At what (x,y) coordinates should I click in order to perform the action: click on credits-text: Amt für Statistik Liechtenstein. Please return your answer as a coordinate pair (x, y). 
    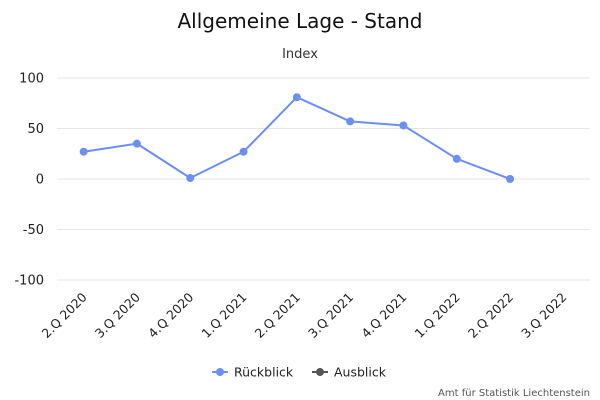
    Looking at the image, I should click on (514, 393).